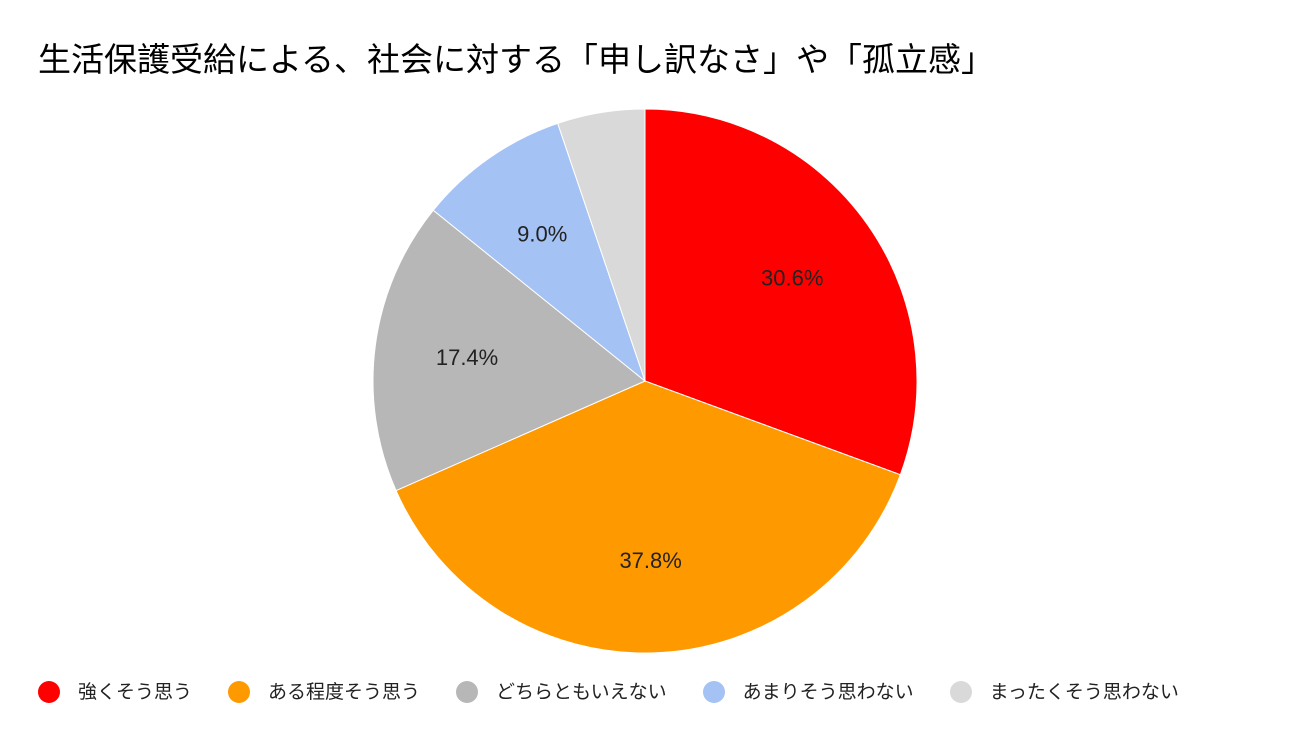  I want to click on data-label-strongly-agree: 30.6%, so click(792, 278).